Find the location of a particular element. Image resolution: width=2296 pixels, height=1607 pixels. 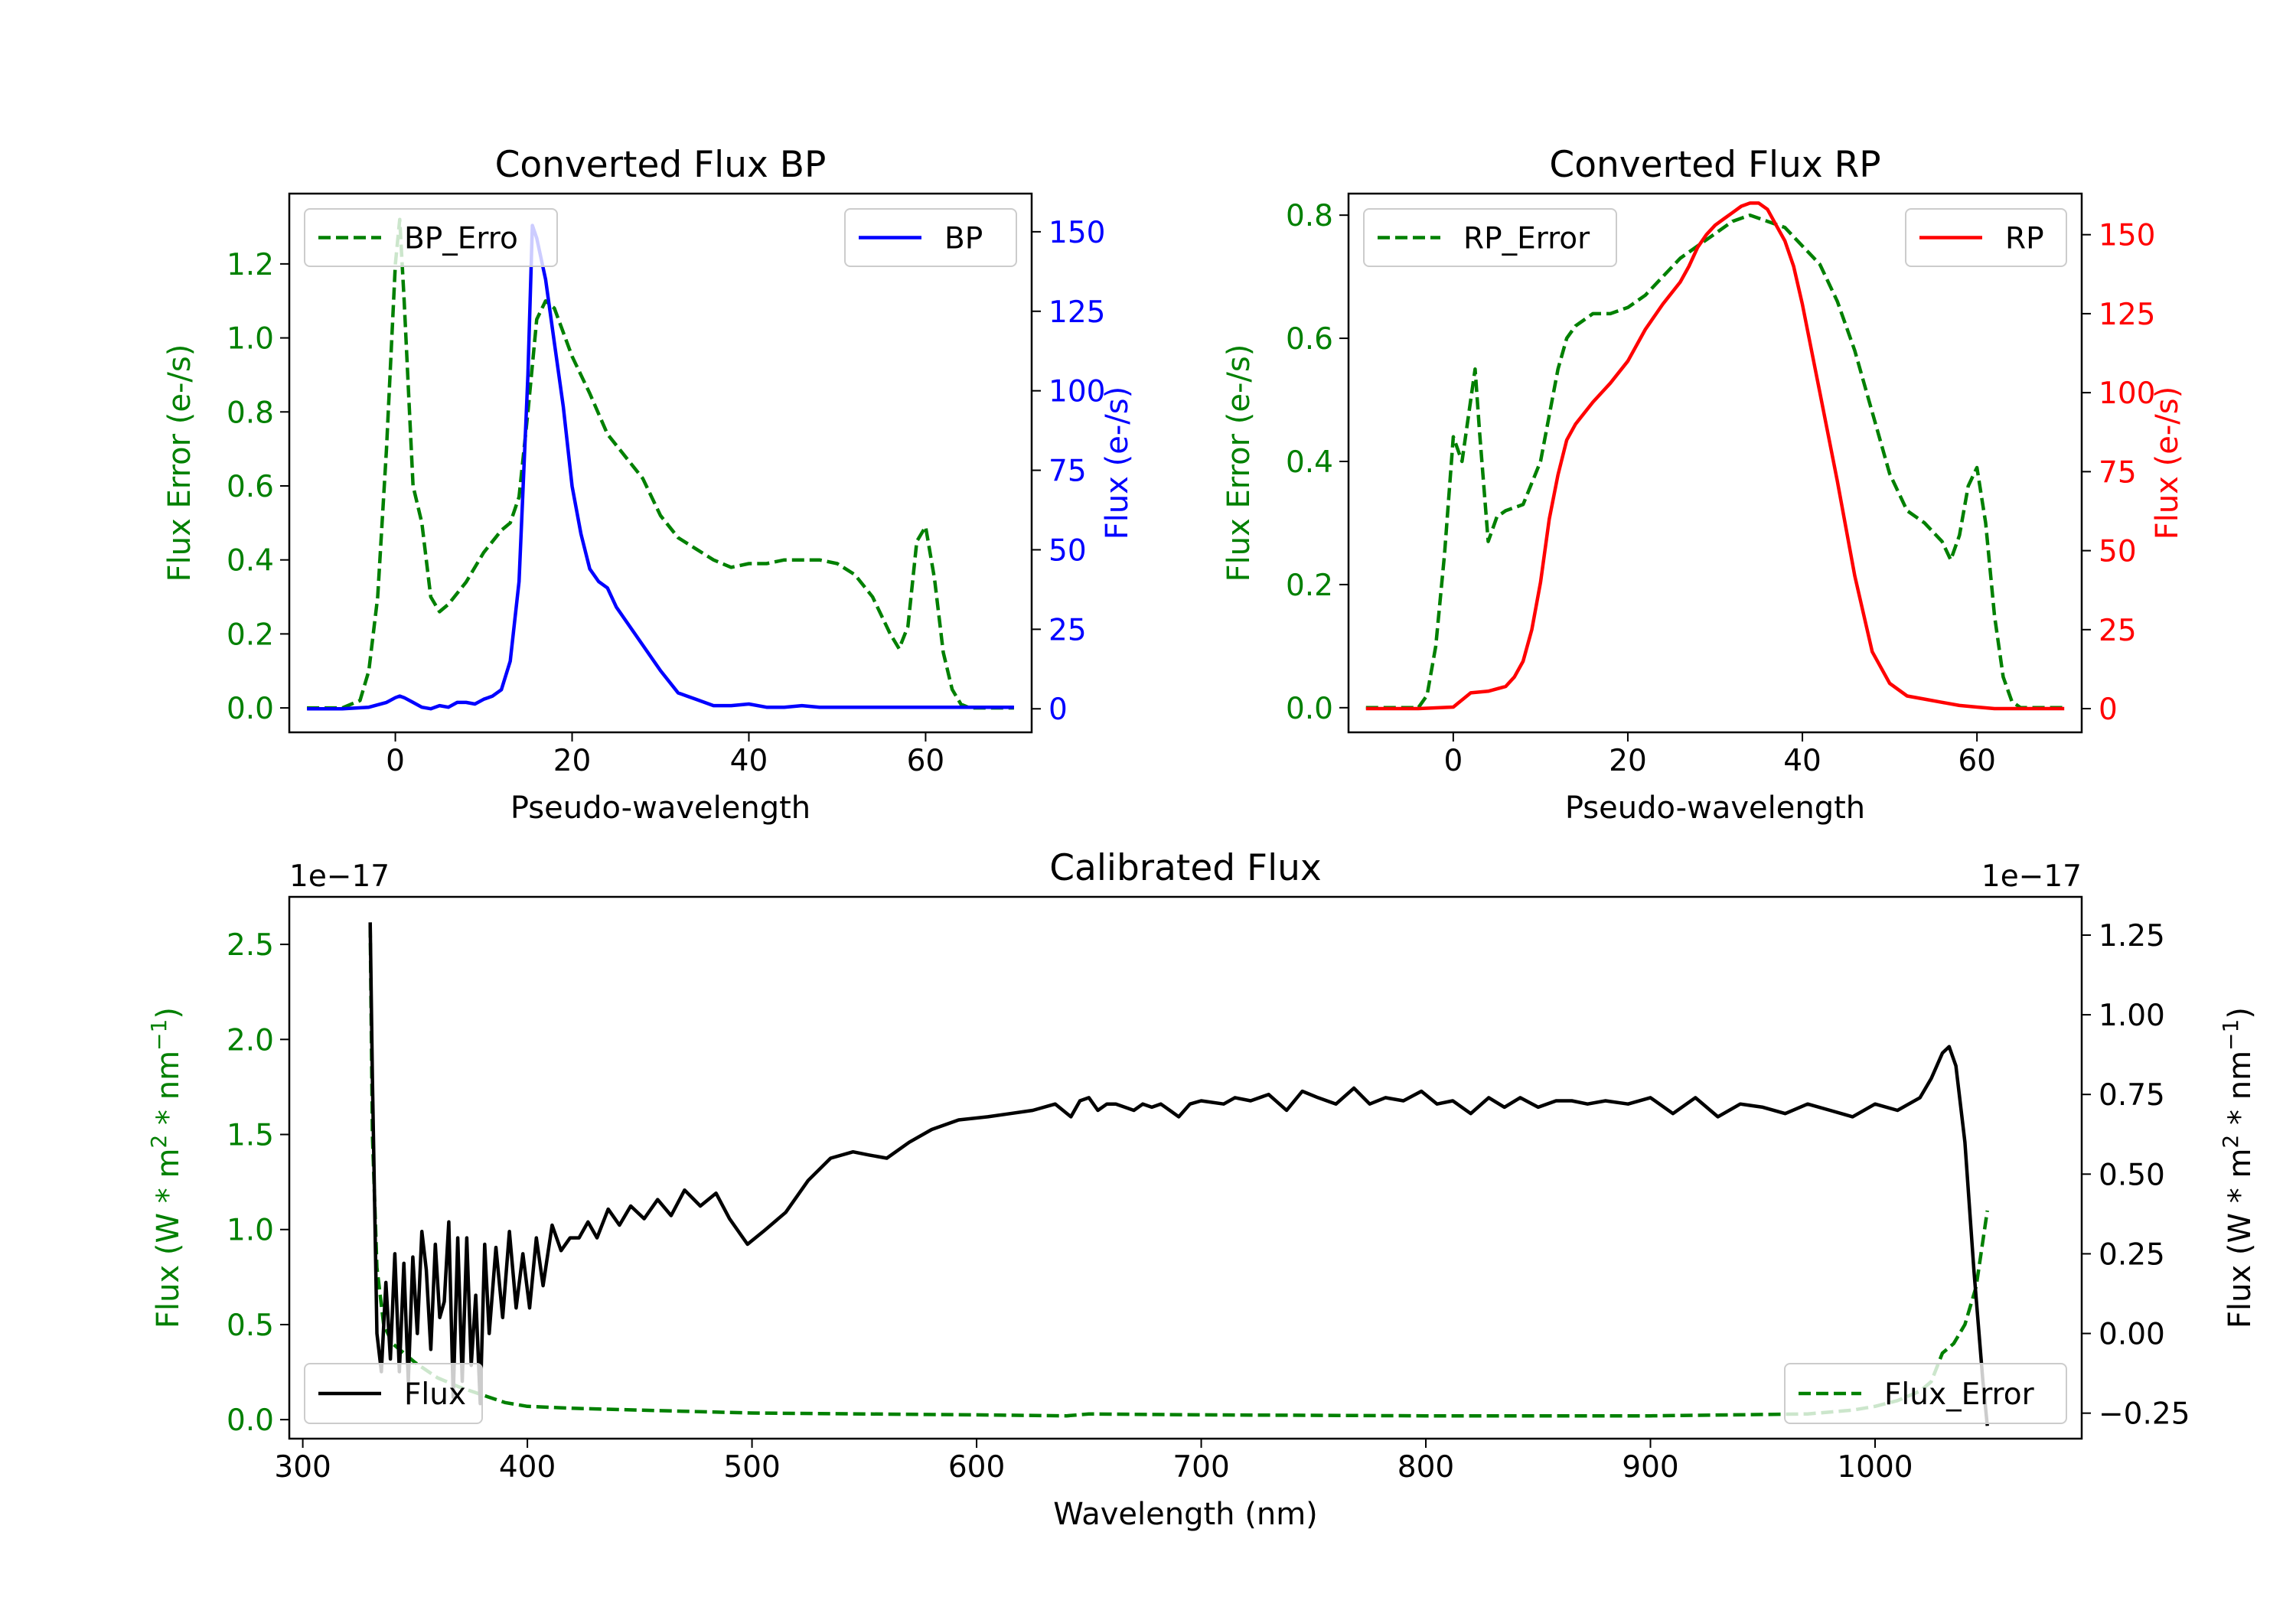

x-tick-label: 400 is located at coordinates (527, 1467).